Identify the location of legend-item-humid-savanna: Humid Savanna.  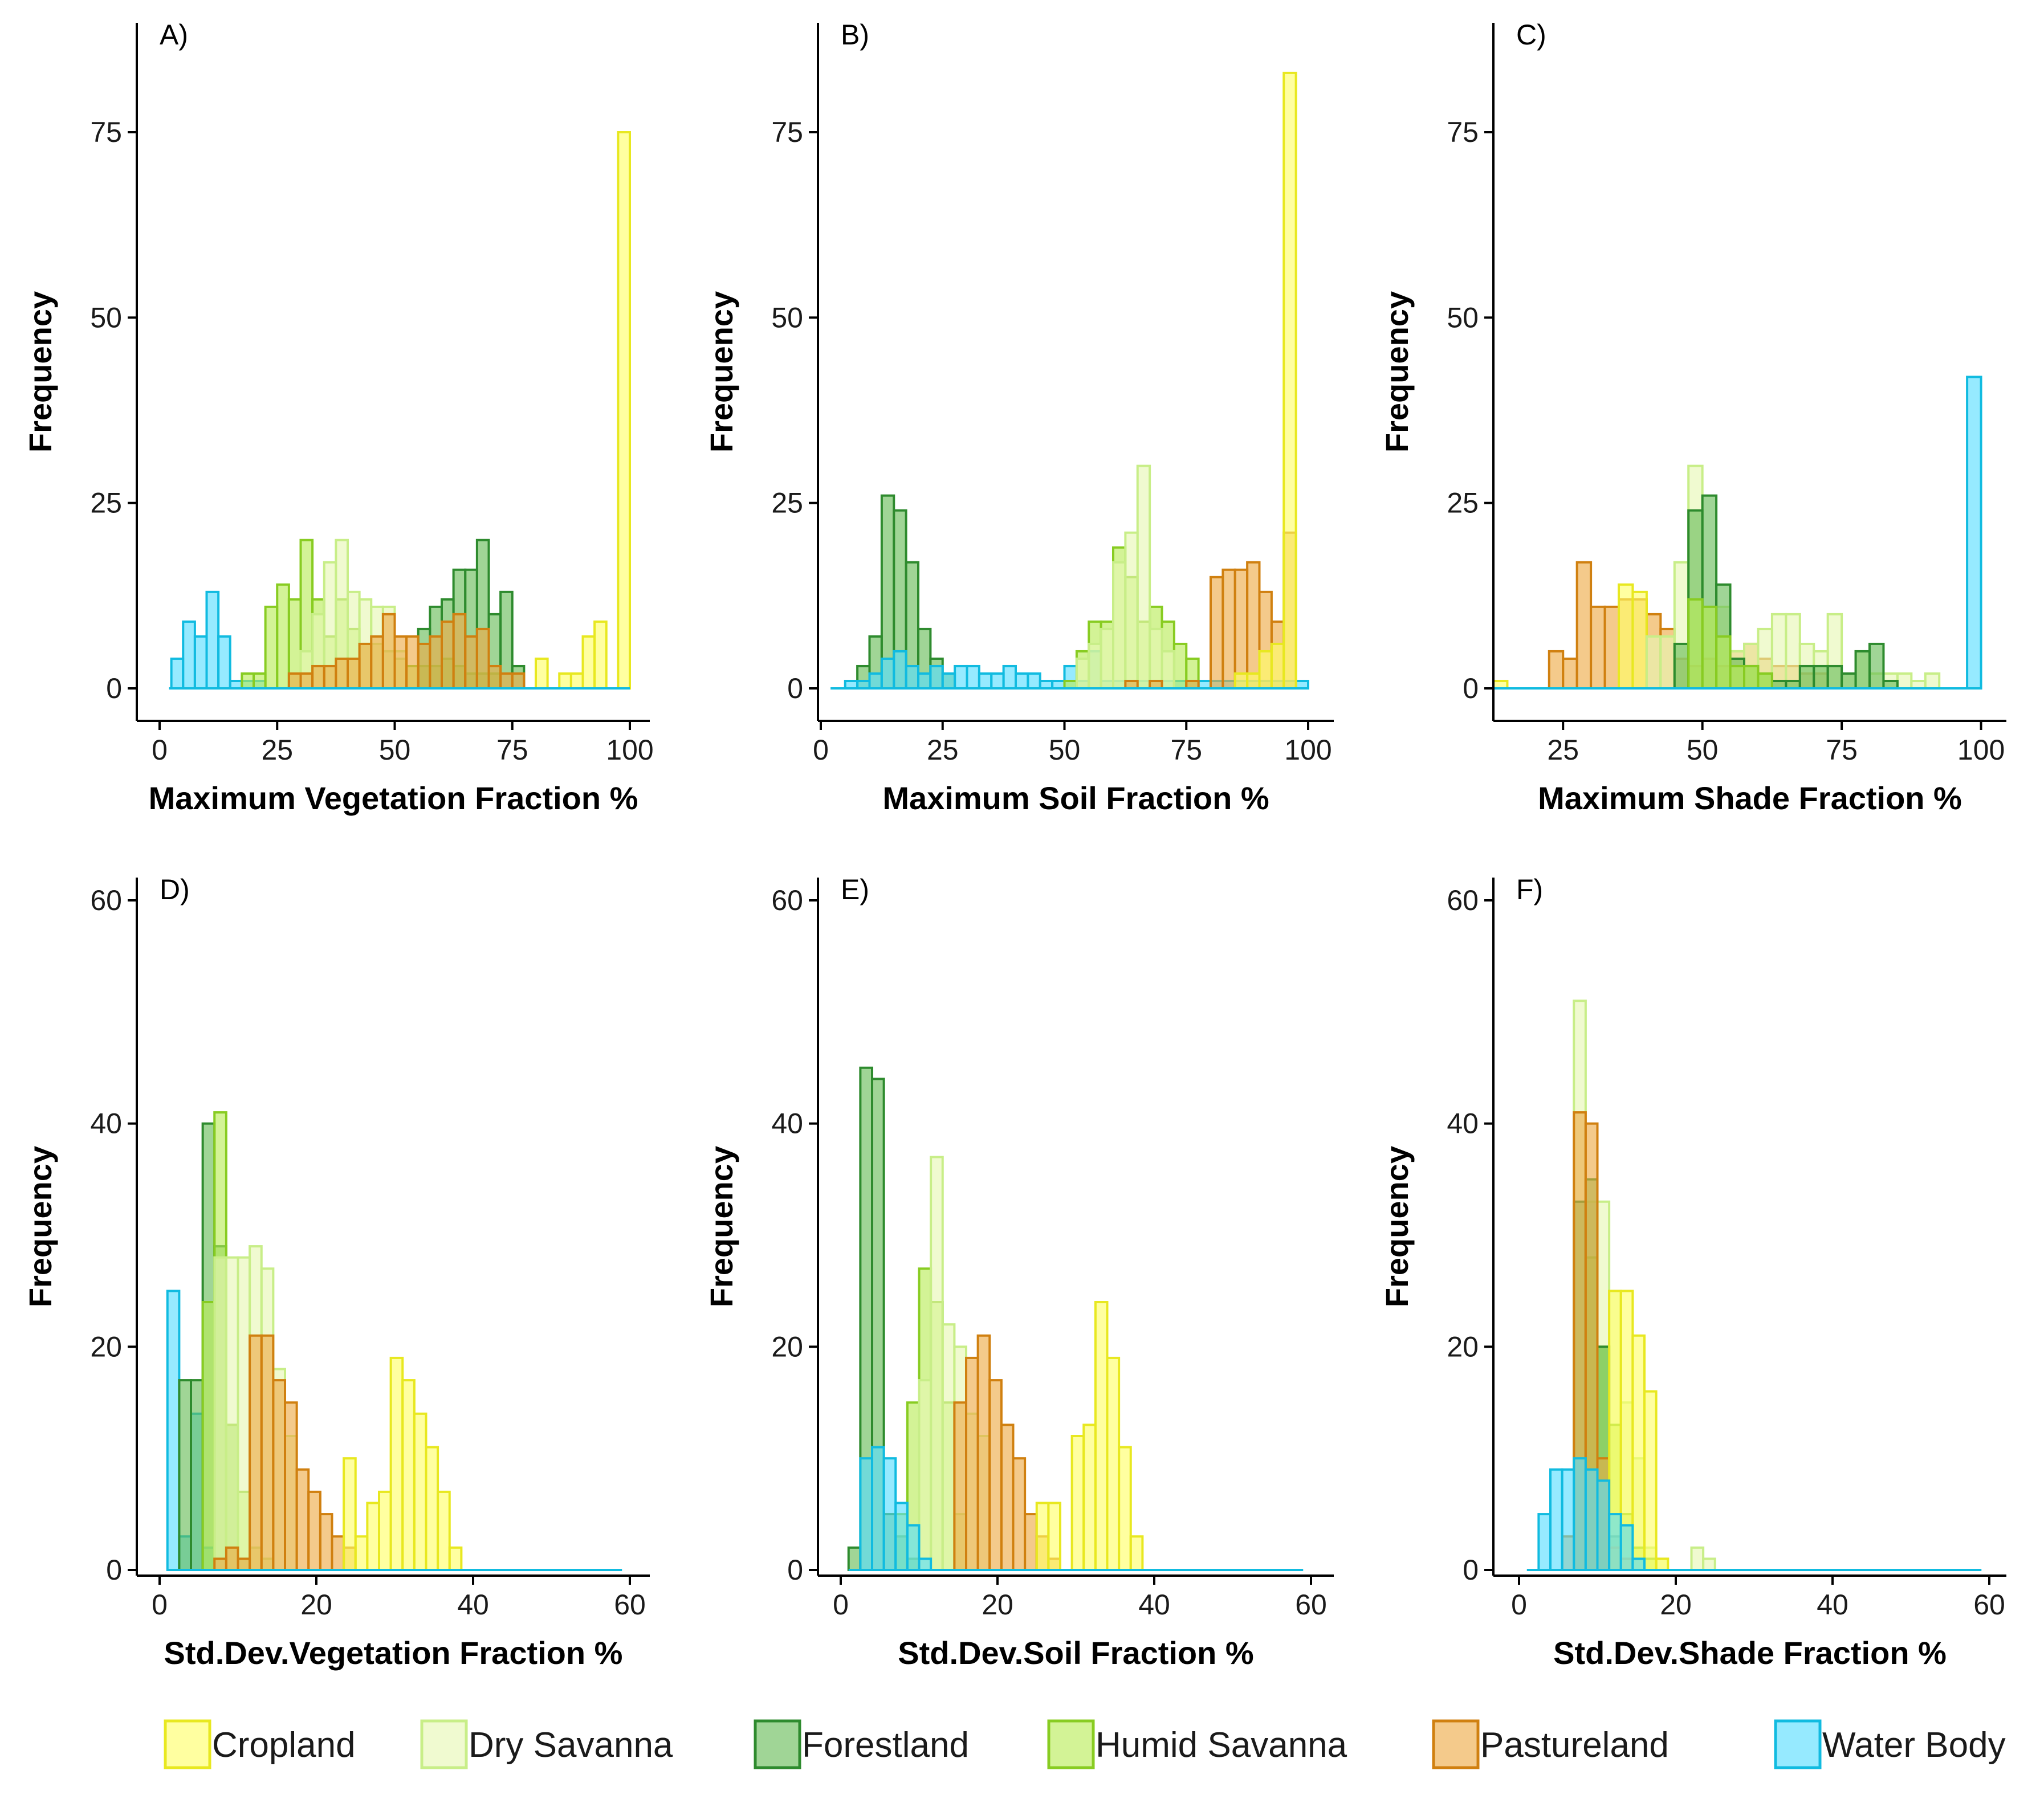
(1197, 1744).